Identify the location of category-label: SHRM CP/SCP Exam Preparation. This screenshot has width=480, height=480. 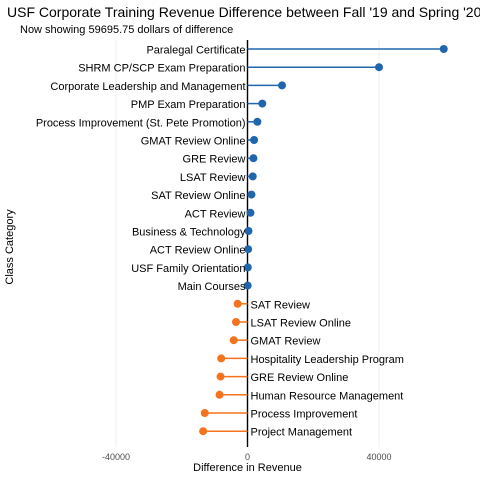
(161, 69).